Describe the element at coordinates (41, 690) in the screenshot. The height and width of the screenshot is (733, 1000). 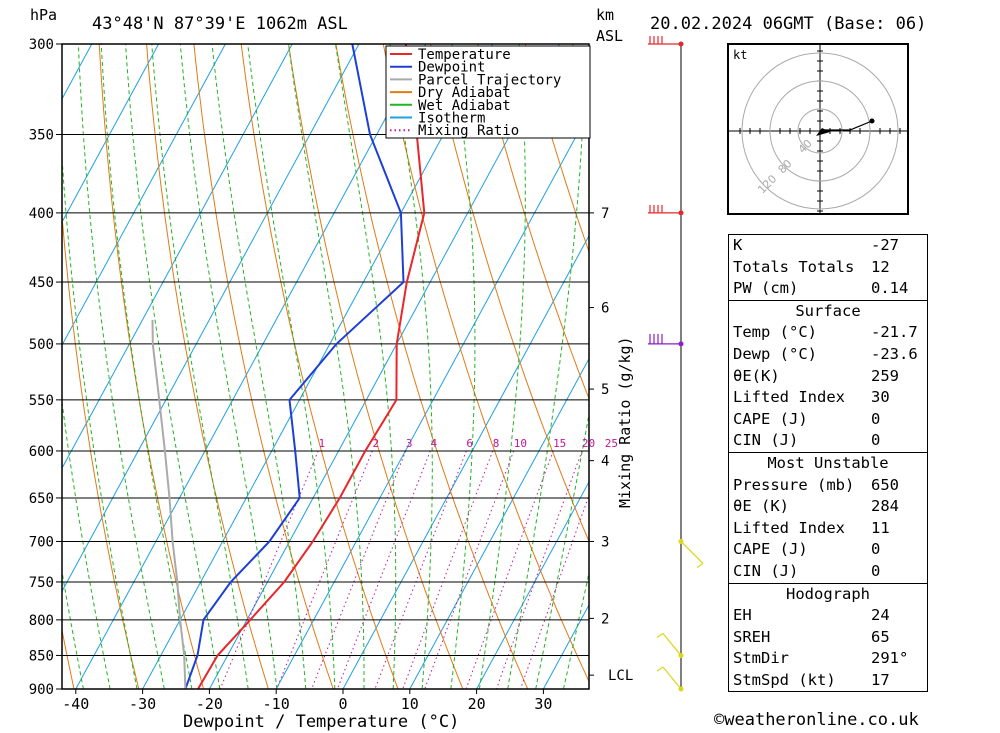
I see `pressure-tick-label: 900` at that location.